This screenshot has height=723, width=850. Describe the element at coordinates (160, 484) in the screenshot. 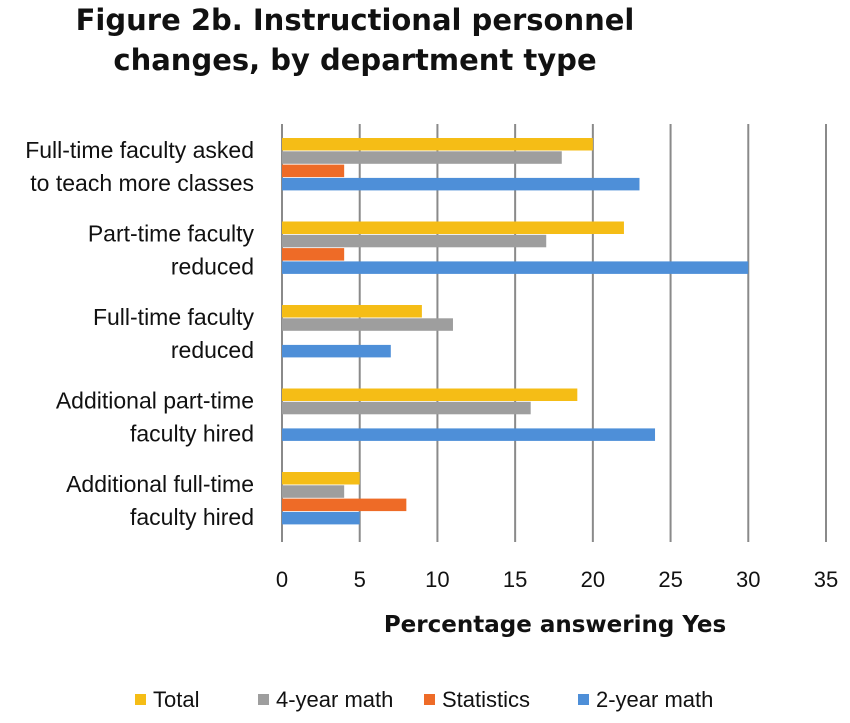

I see `category-label-4-0: Additional full-time` at that location.